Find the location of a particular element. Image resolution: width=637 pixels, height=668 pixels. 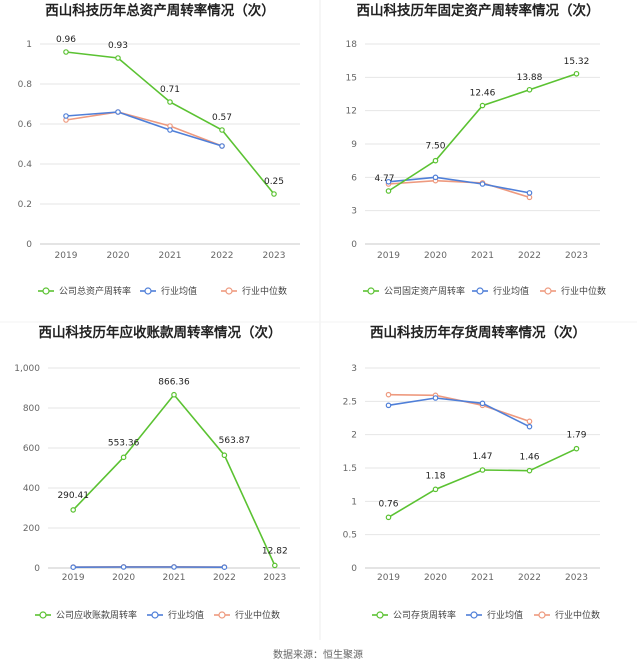

chart-title: 西山科技历年存货周转率情况（次） is located at coordinates (478, 332).